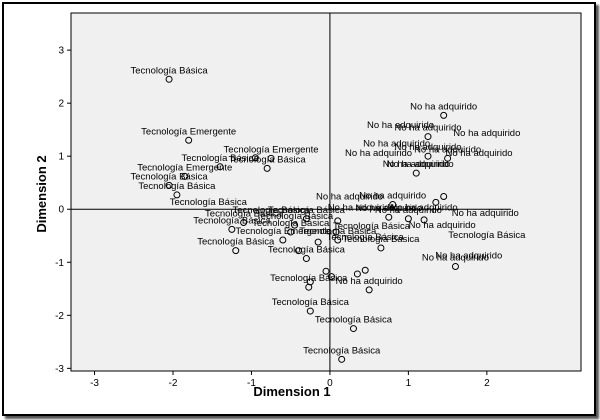  I want to click on x-tick-label: 2, so click(487, 383).